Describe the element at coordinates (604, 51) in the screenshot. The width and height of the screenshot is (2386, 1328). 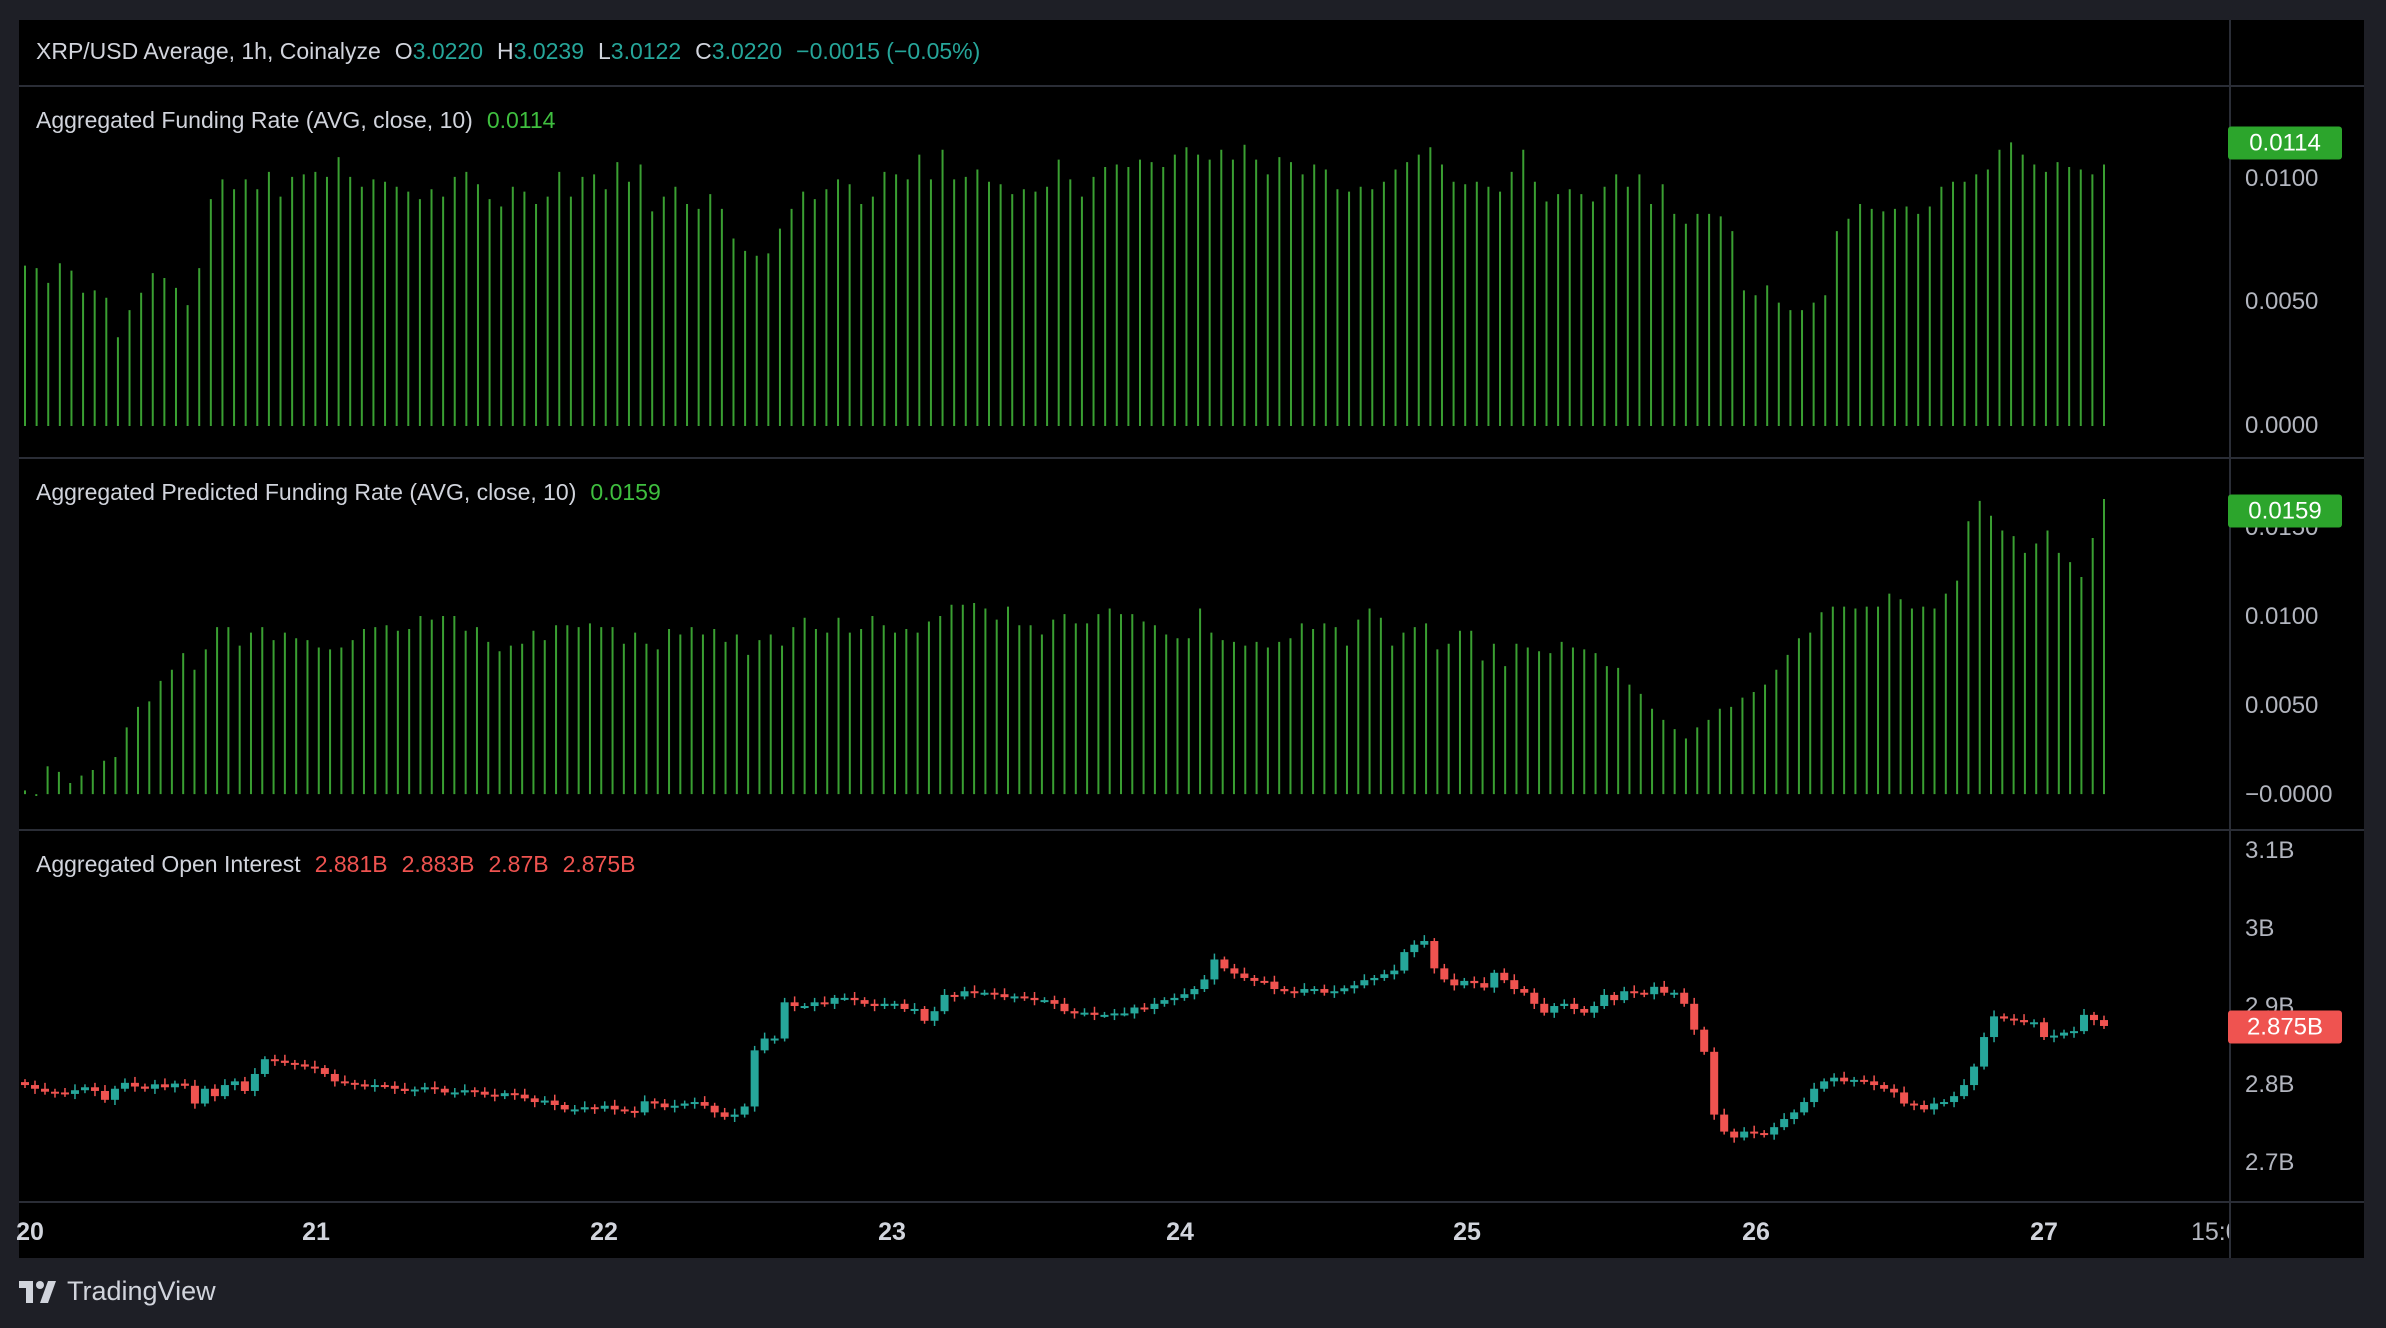
I see `low-label: L` at that location.